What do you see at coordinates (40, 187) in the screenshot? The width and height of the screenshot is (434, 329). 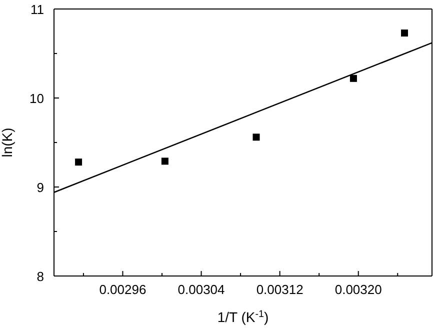 I see `y-tick-label: 9` at bounding box center [40, 187].